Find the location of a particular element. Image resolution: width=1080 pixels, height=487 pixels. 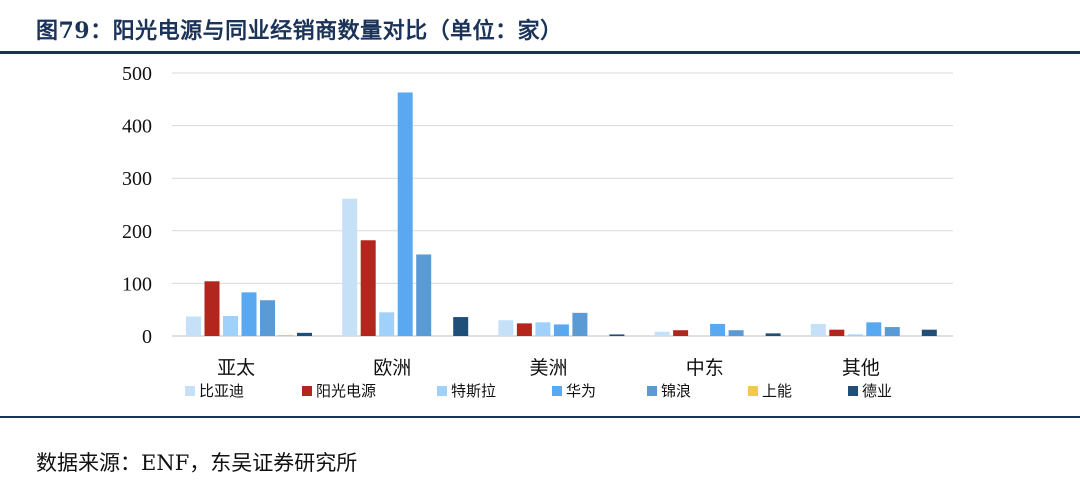

title-bar: 图79：阳光电源与同业经销商数量对比（单位：家） is located at coordinates (540, 27).